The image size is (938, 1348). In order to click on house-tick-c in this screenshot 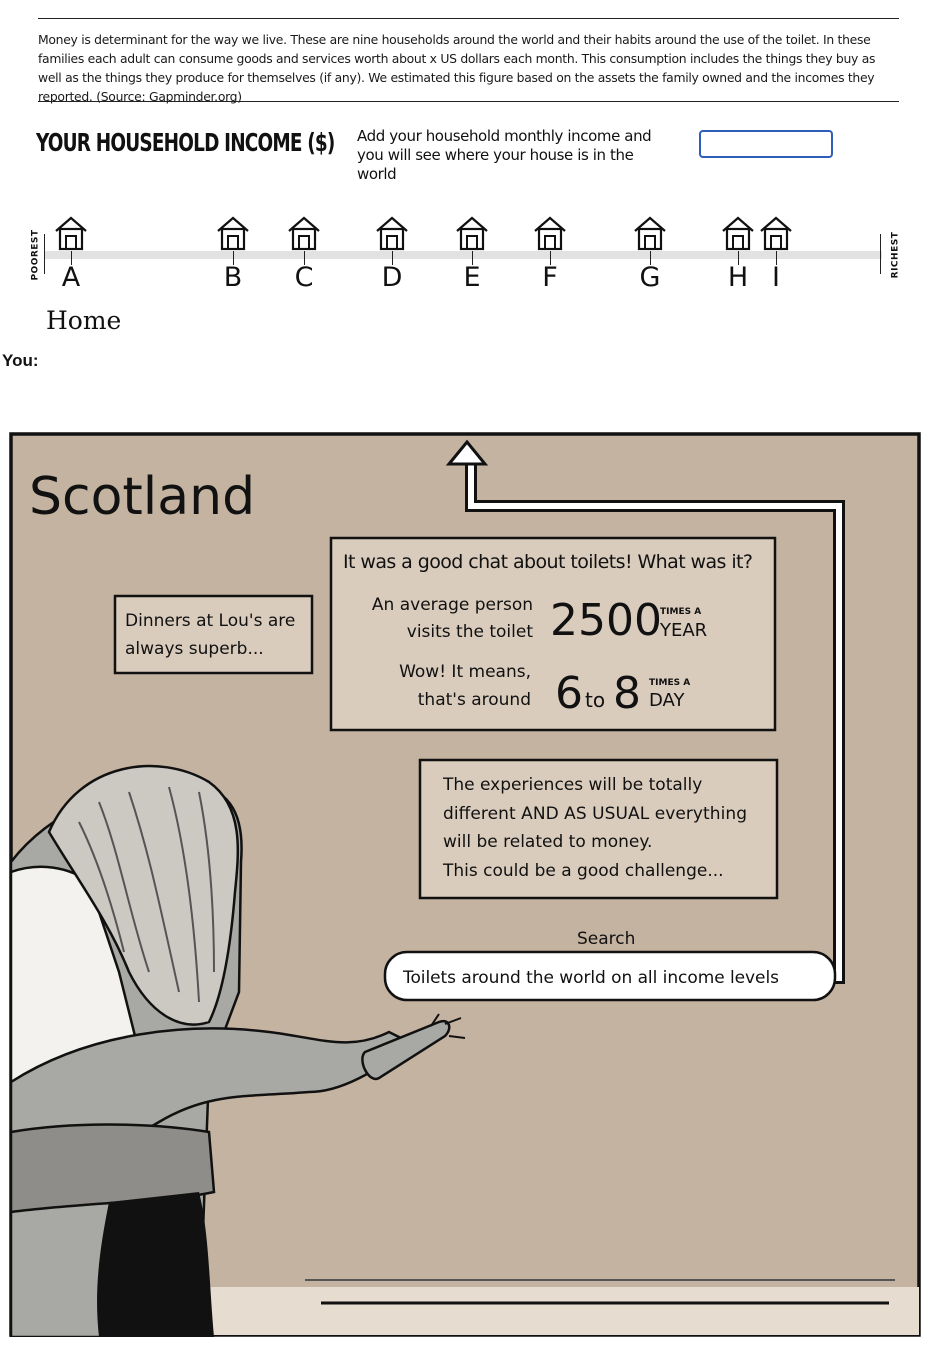, I will do `click(304, 258)`.